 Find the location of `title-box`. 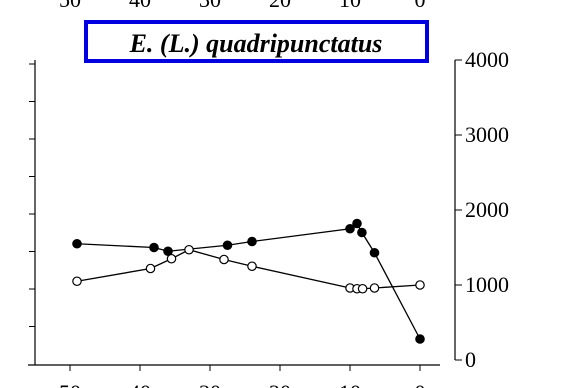

title-box is located at coordinates (256, 41).